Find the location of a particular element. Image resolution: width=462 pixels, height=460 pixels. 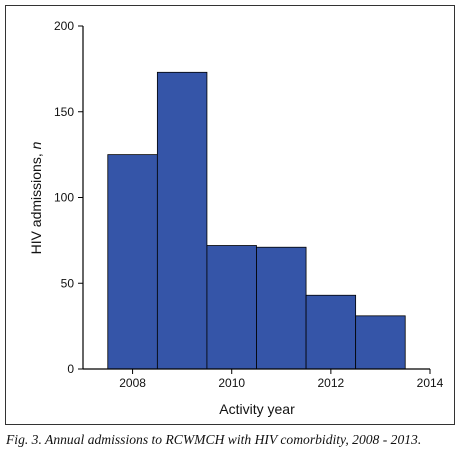

y-axis-title-main: HIV admissions, is located at coordinates (36, 201).